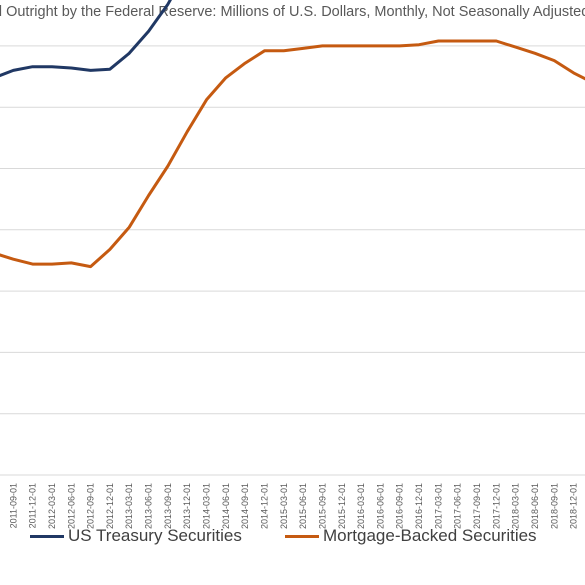  I want to click on x-tick-label: 2014-09-01, so click(245, 506).